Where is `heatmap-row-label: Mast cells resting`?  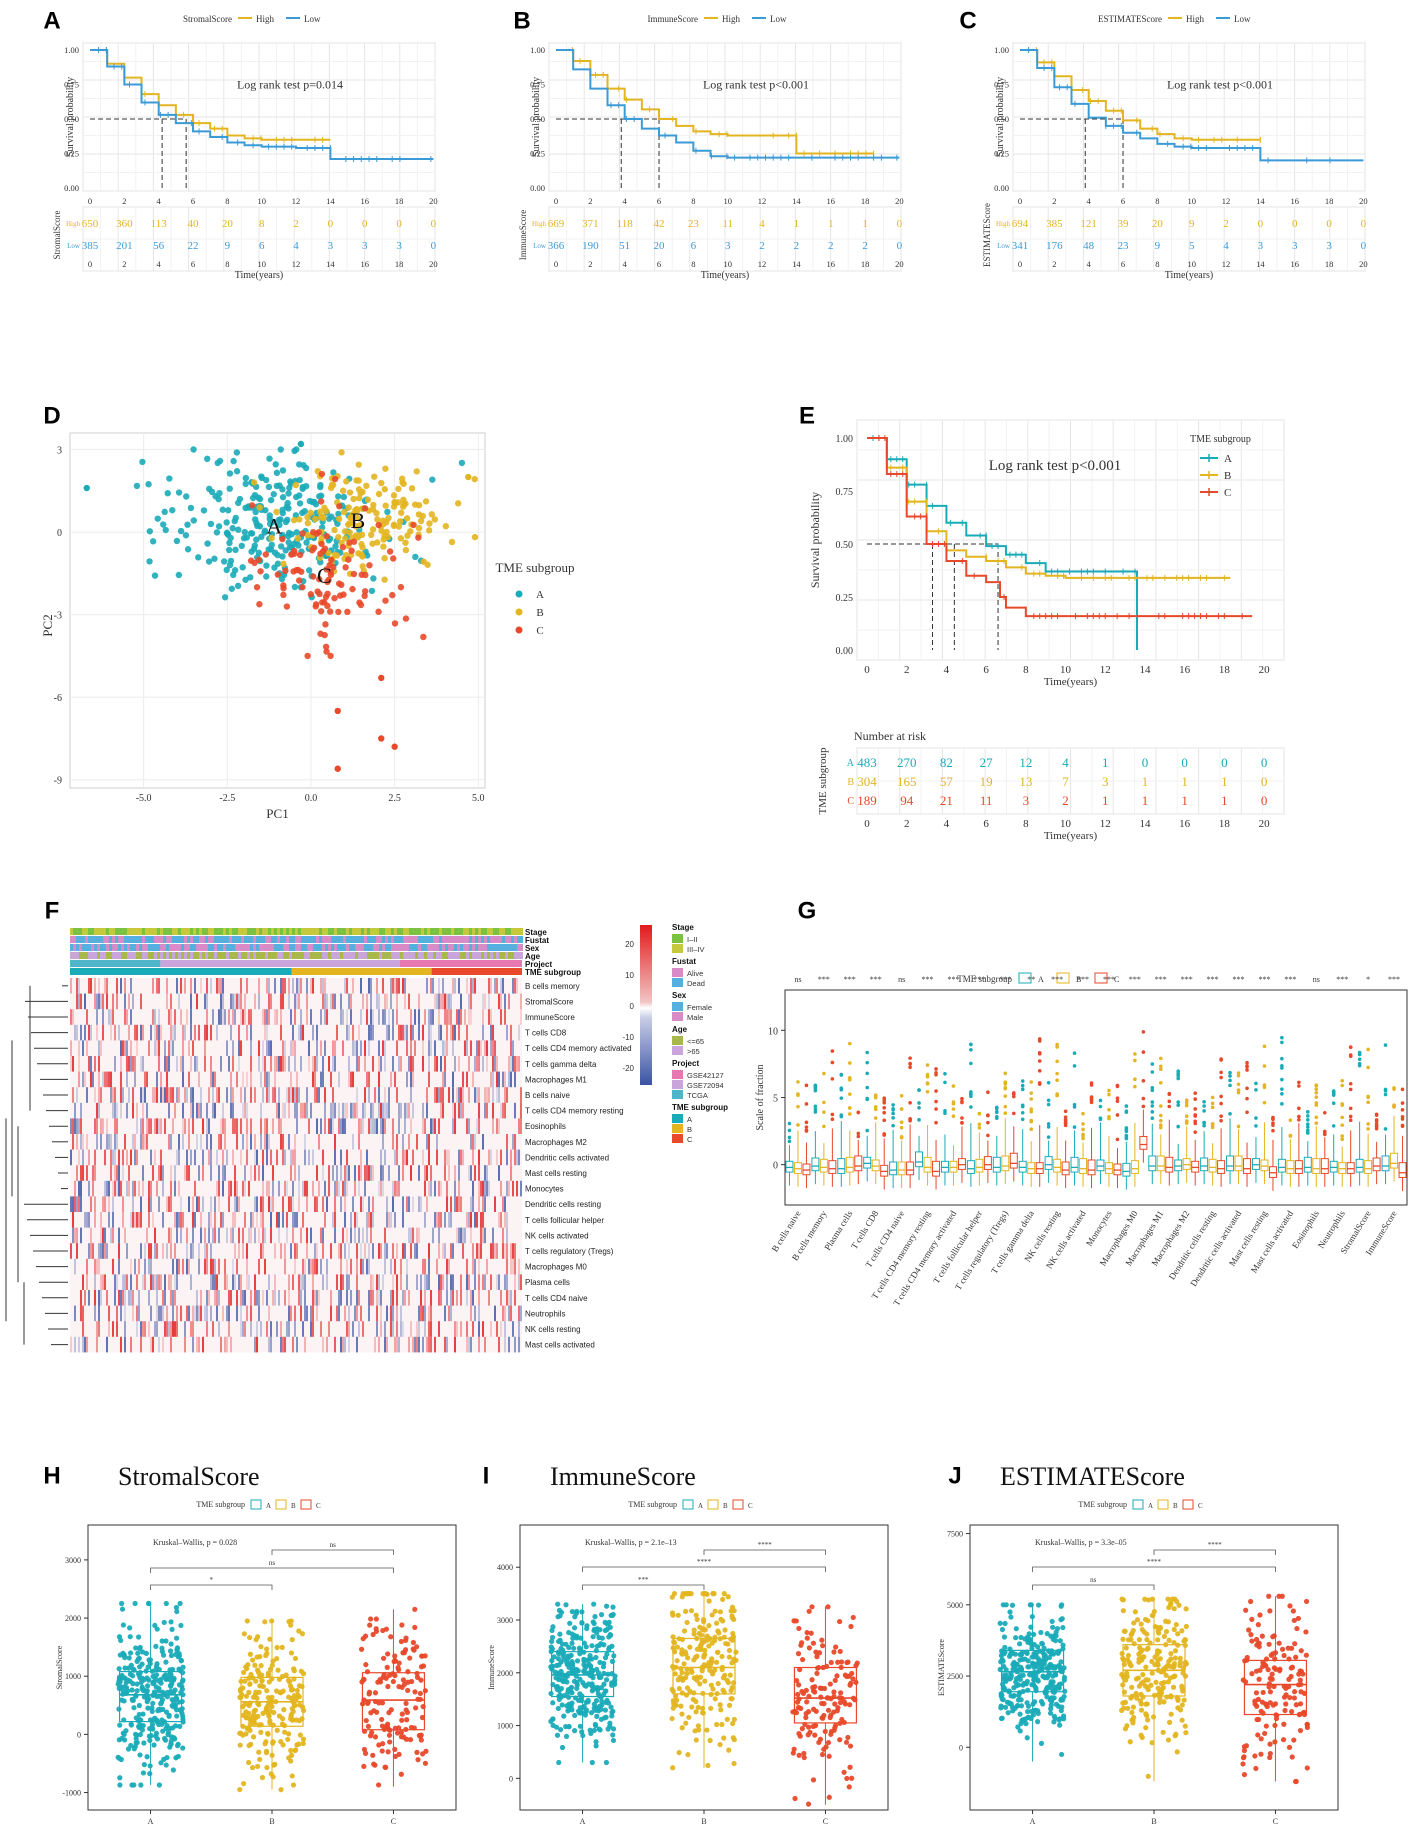
heatmap-row-label: Mast cells resting is located at coordinates (556, 1173).